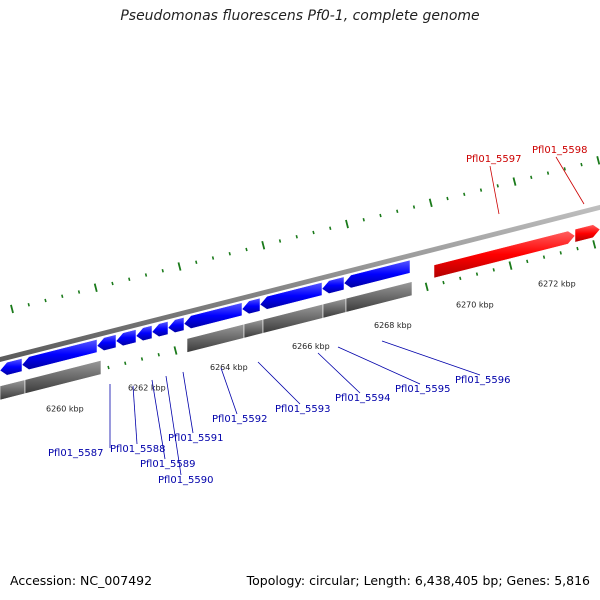  What do you see at coordinates (483, 380) in the screenshot?
I see `gene-label: Pfl01_5596` at bounding box center [483, 380].